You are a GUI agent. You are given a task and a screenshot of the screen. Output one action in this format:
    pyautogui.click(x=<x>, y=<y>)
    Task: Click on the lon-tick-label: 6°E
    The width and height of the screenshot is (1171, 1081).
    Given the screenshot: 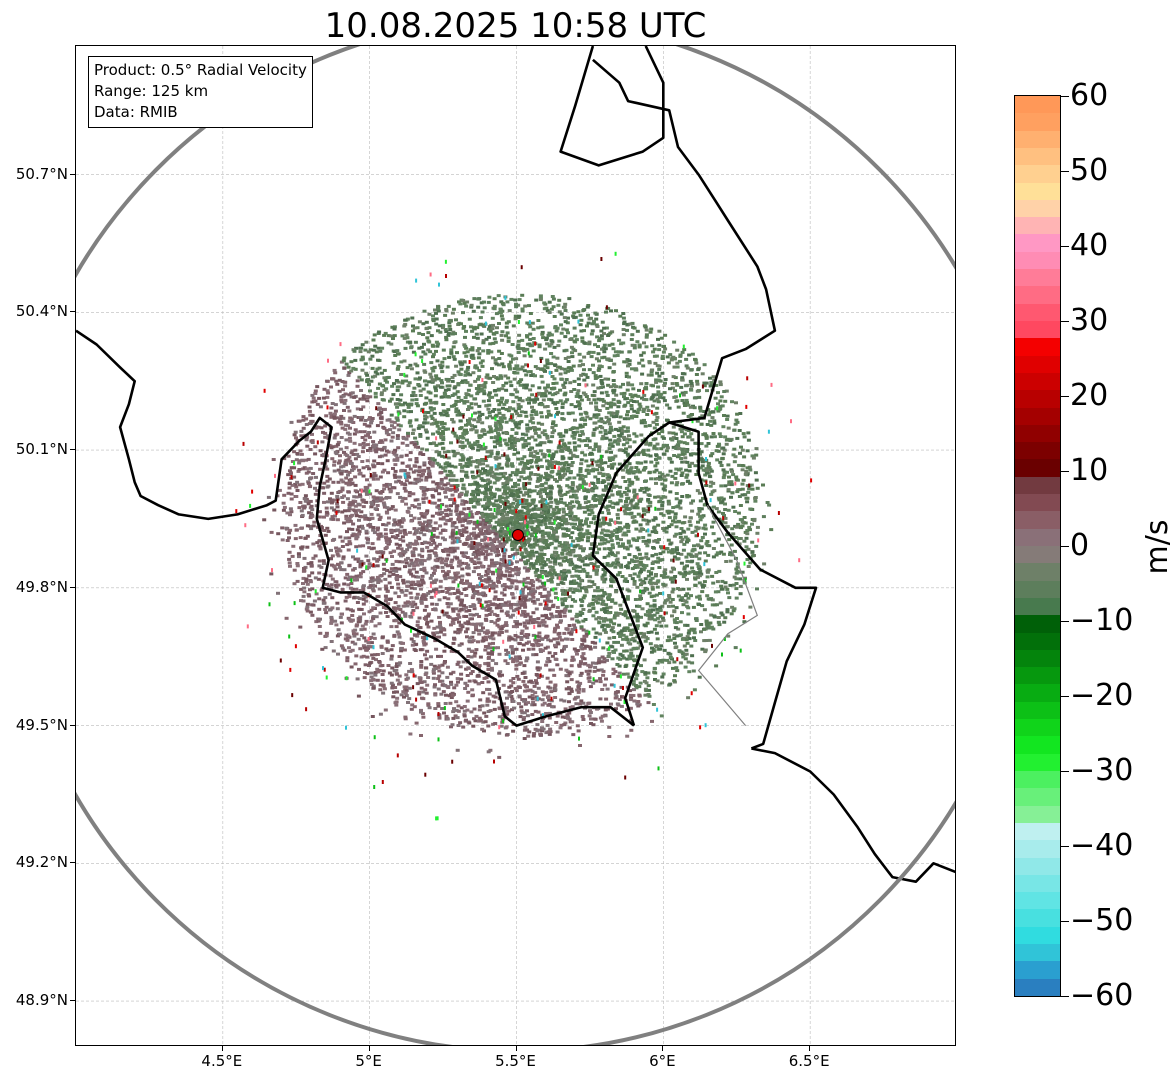 What is the action you would take?
    pyautogui.click(x=662, y=1061)
    